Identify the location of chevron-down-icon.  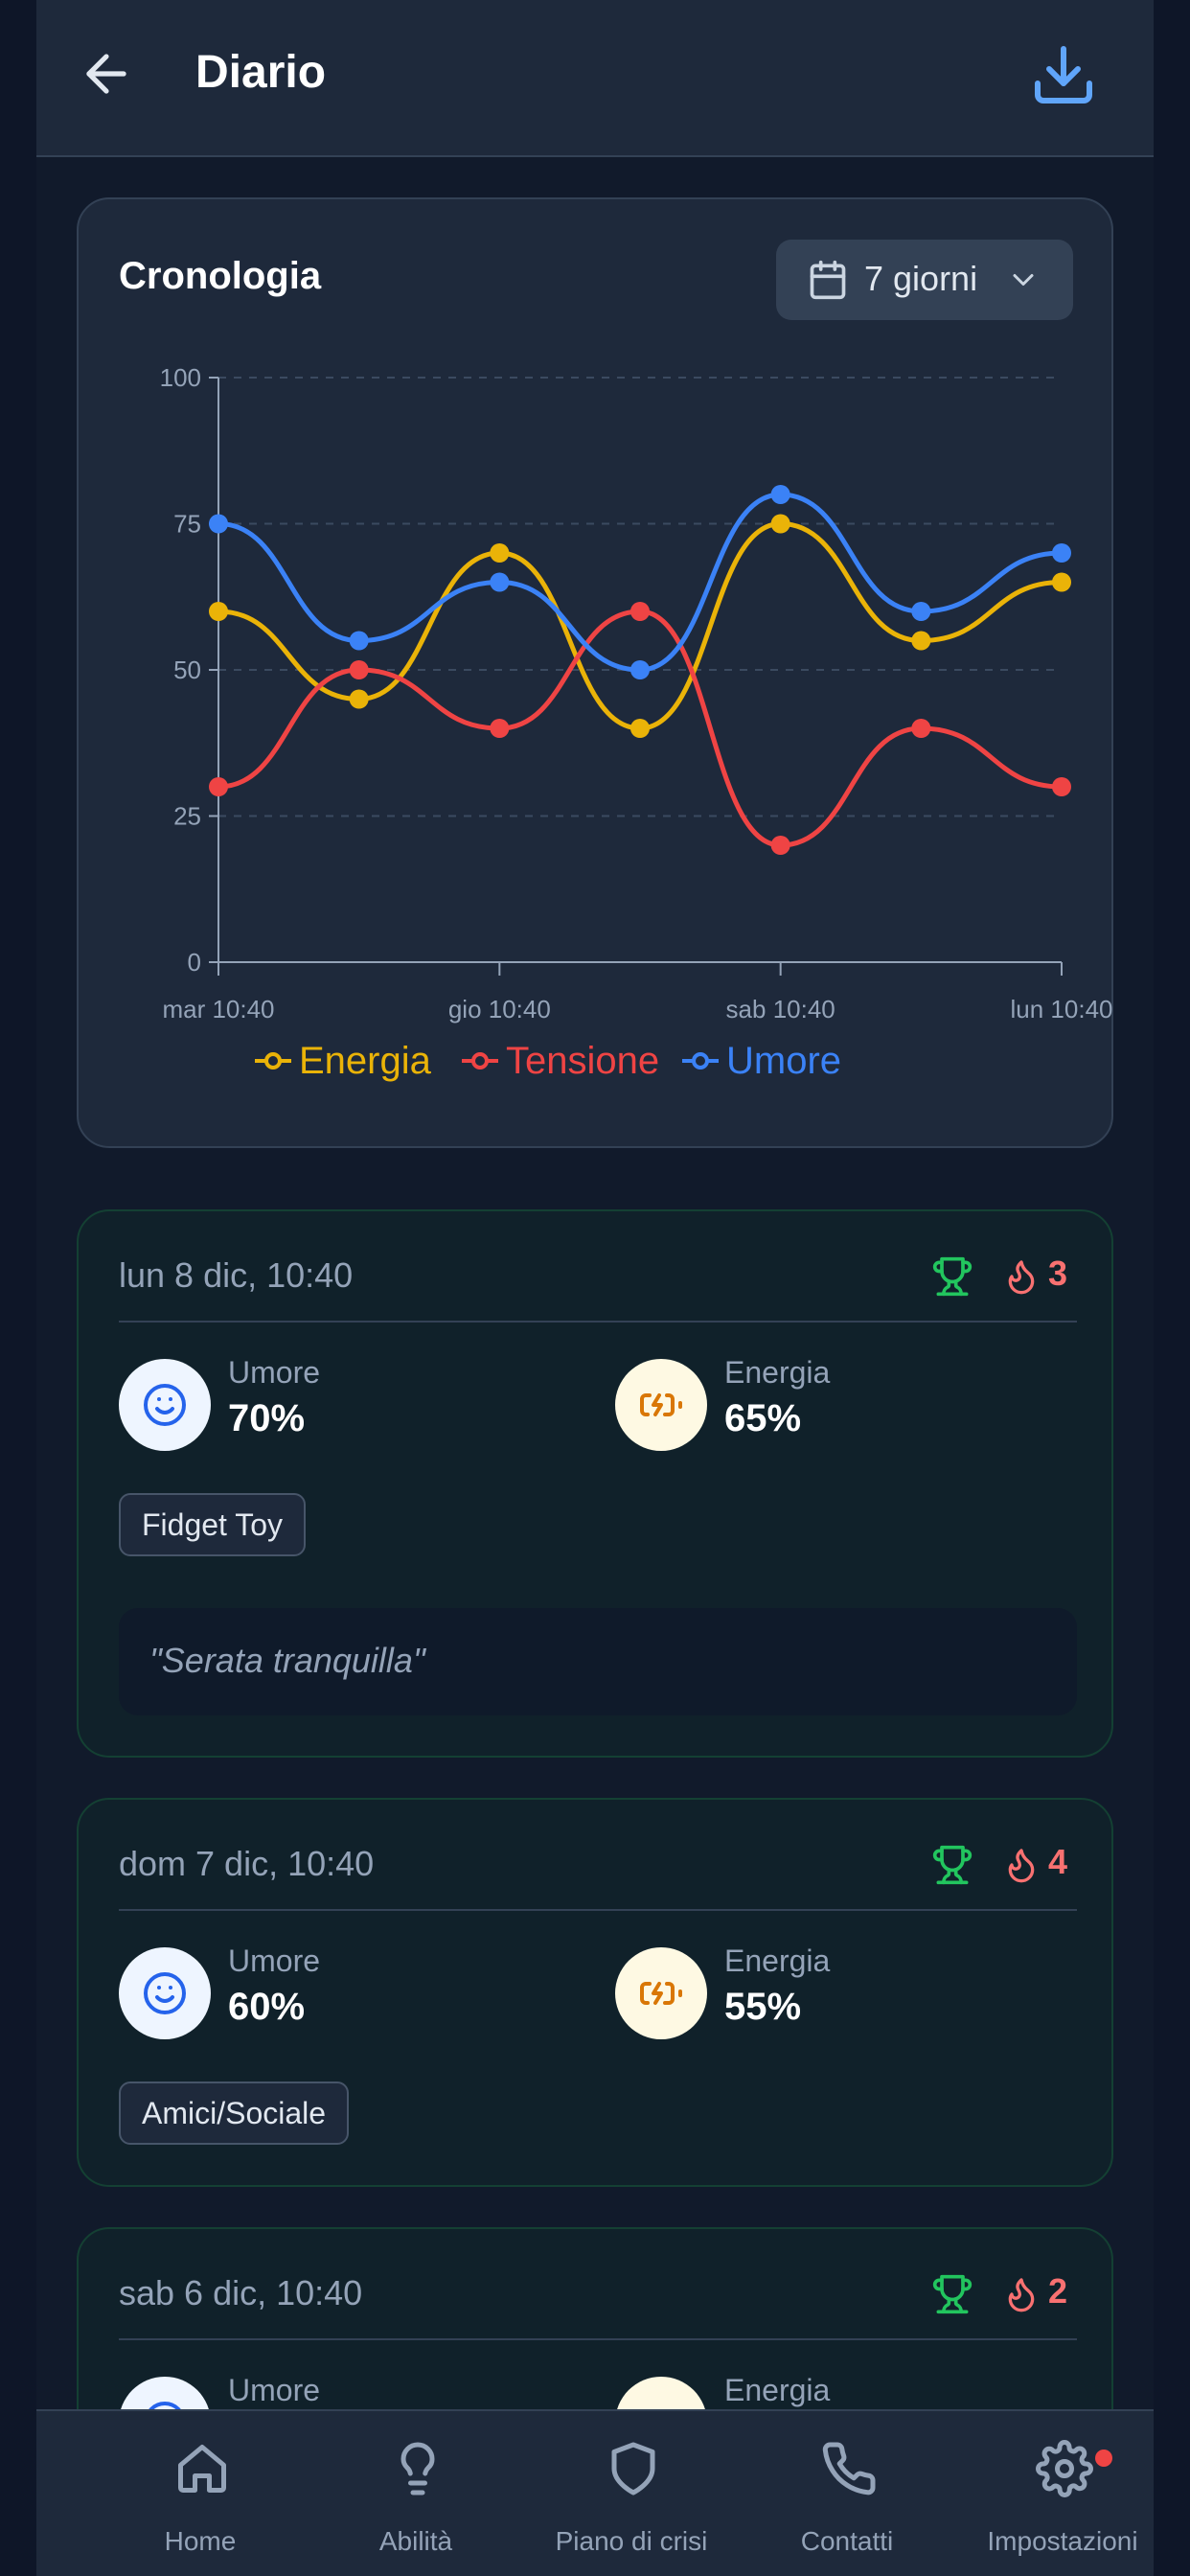
(1023, 280).